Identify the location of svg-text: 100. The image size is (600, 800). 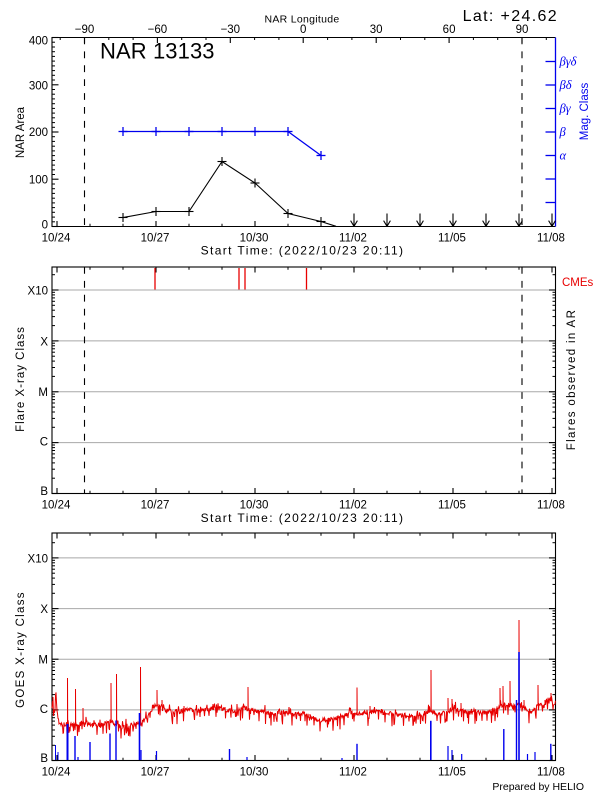
(38, 180).